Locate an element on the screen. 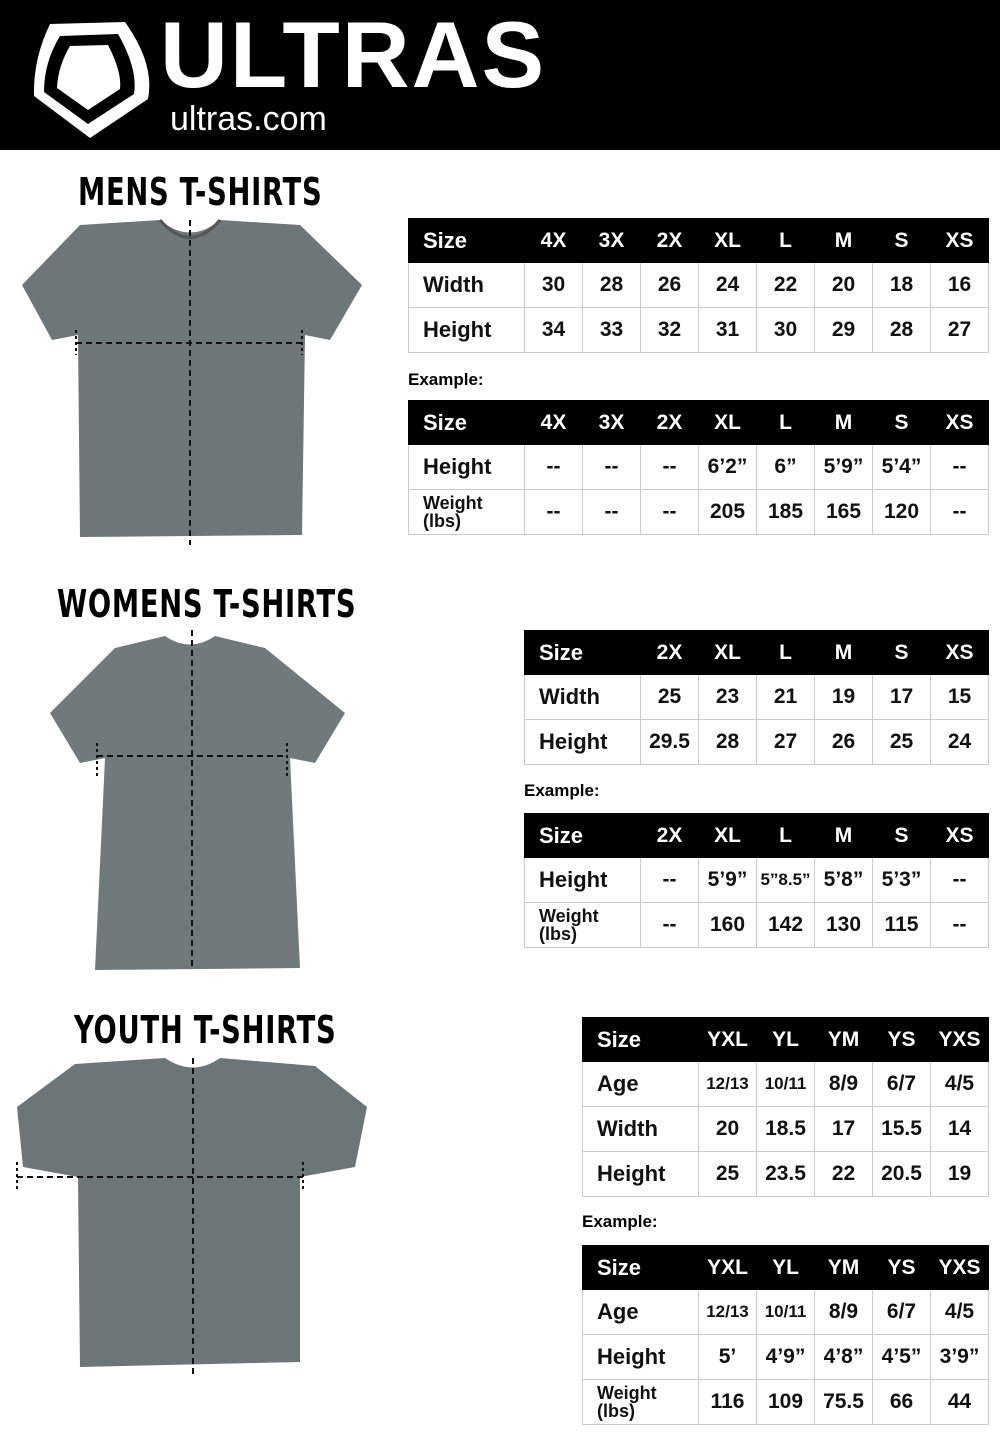 Image resolution: width=1000 pixels, height=1444 pixels. brand-url: ultras.com is located at coordinates (248, 119).